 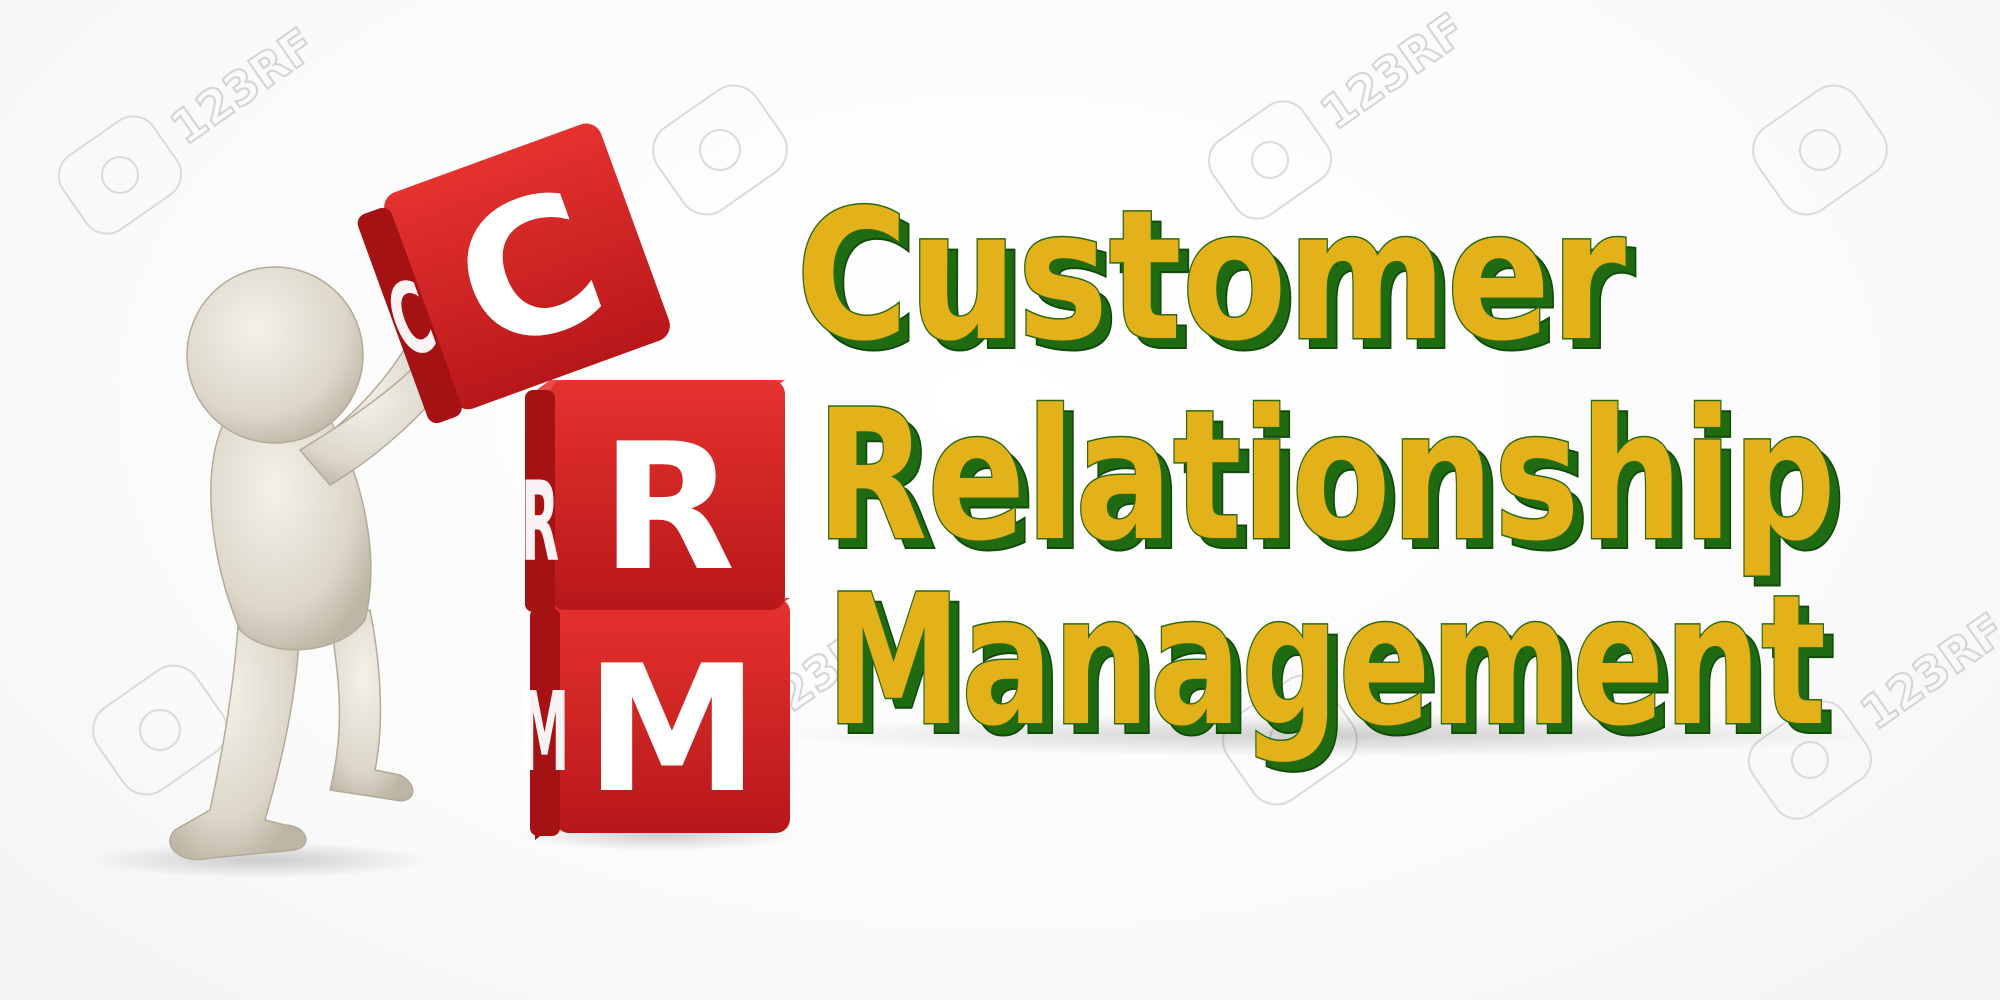 I want to click on watermark-logo: 123RF, so click(x=191, y=126).